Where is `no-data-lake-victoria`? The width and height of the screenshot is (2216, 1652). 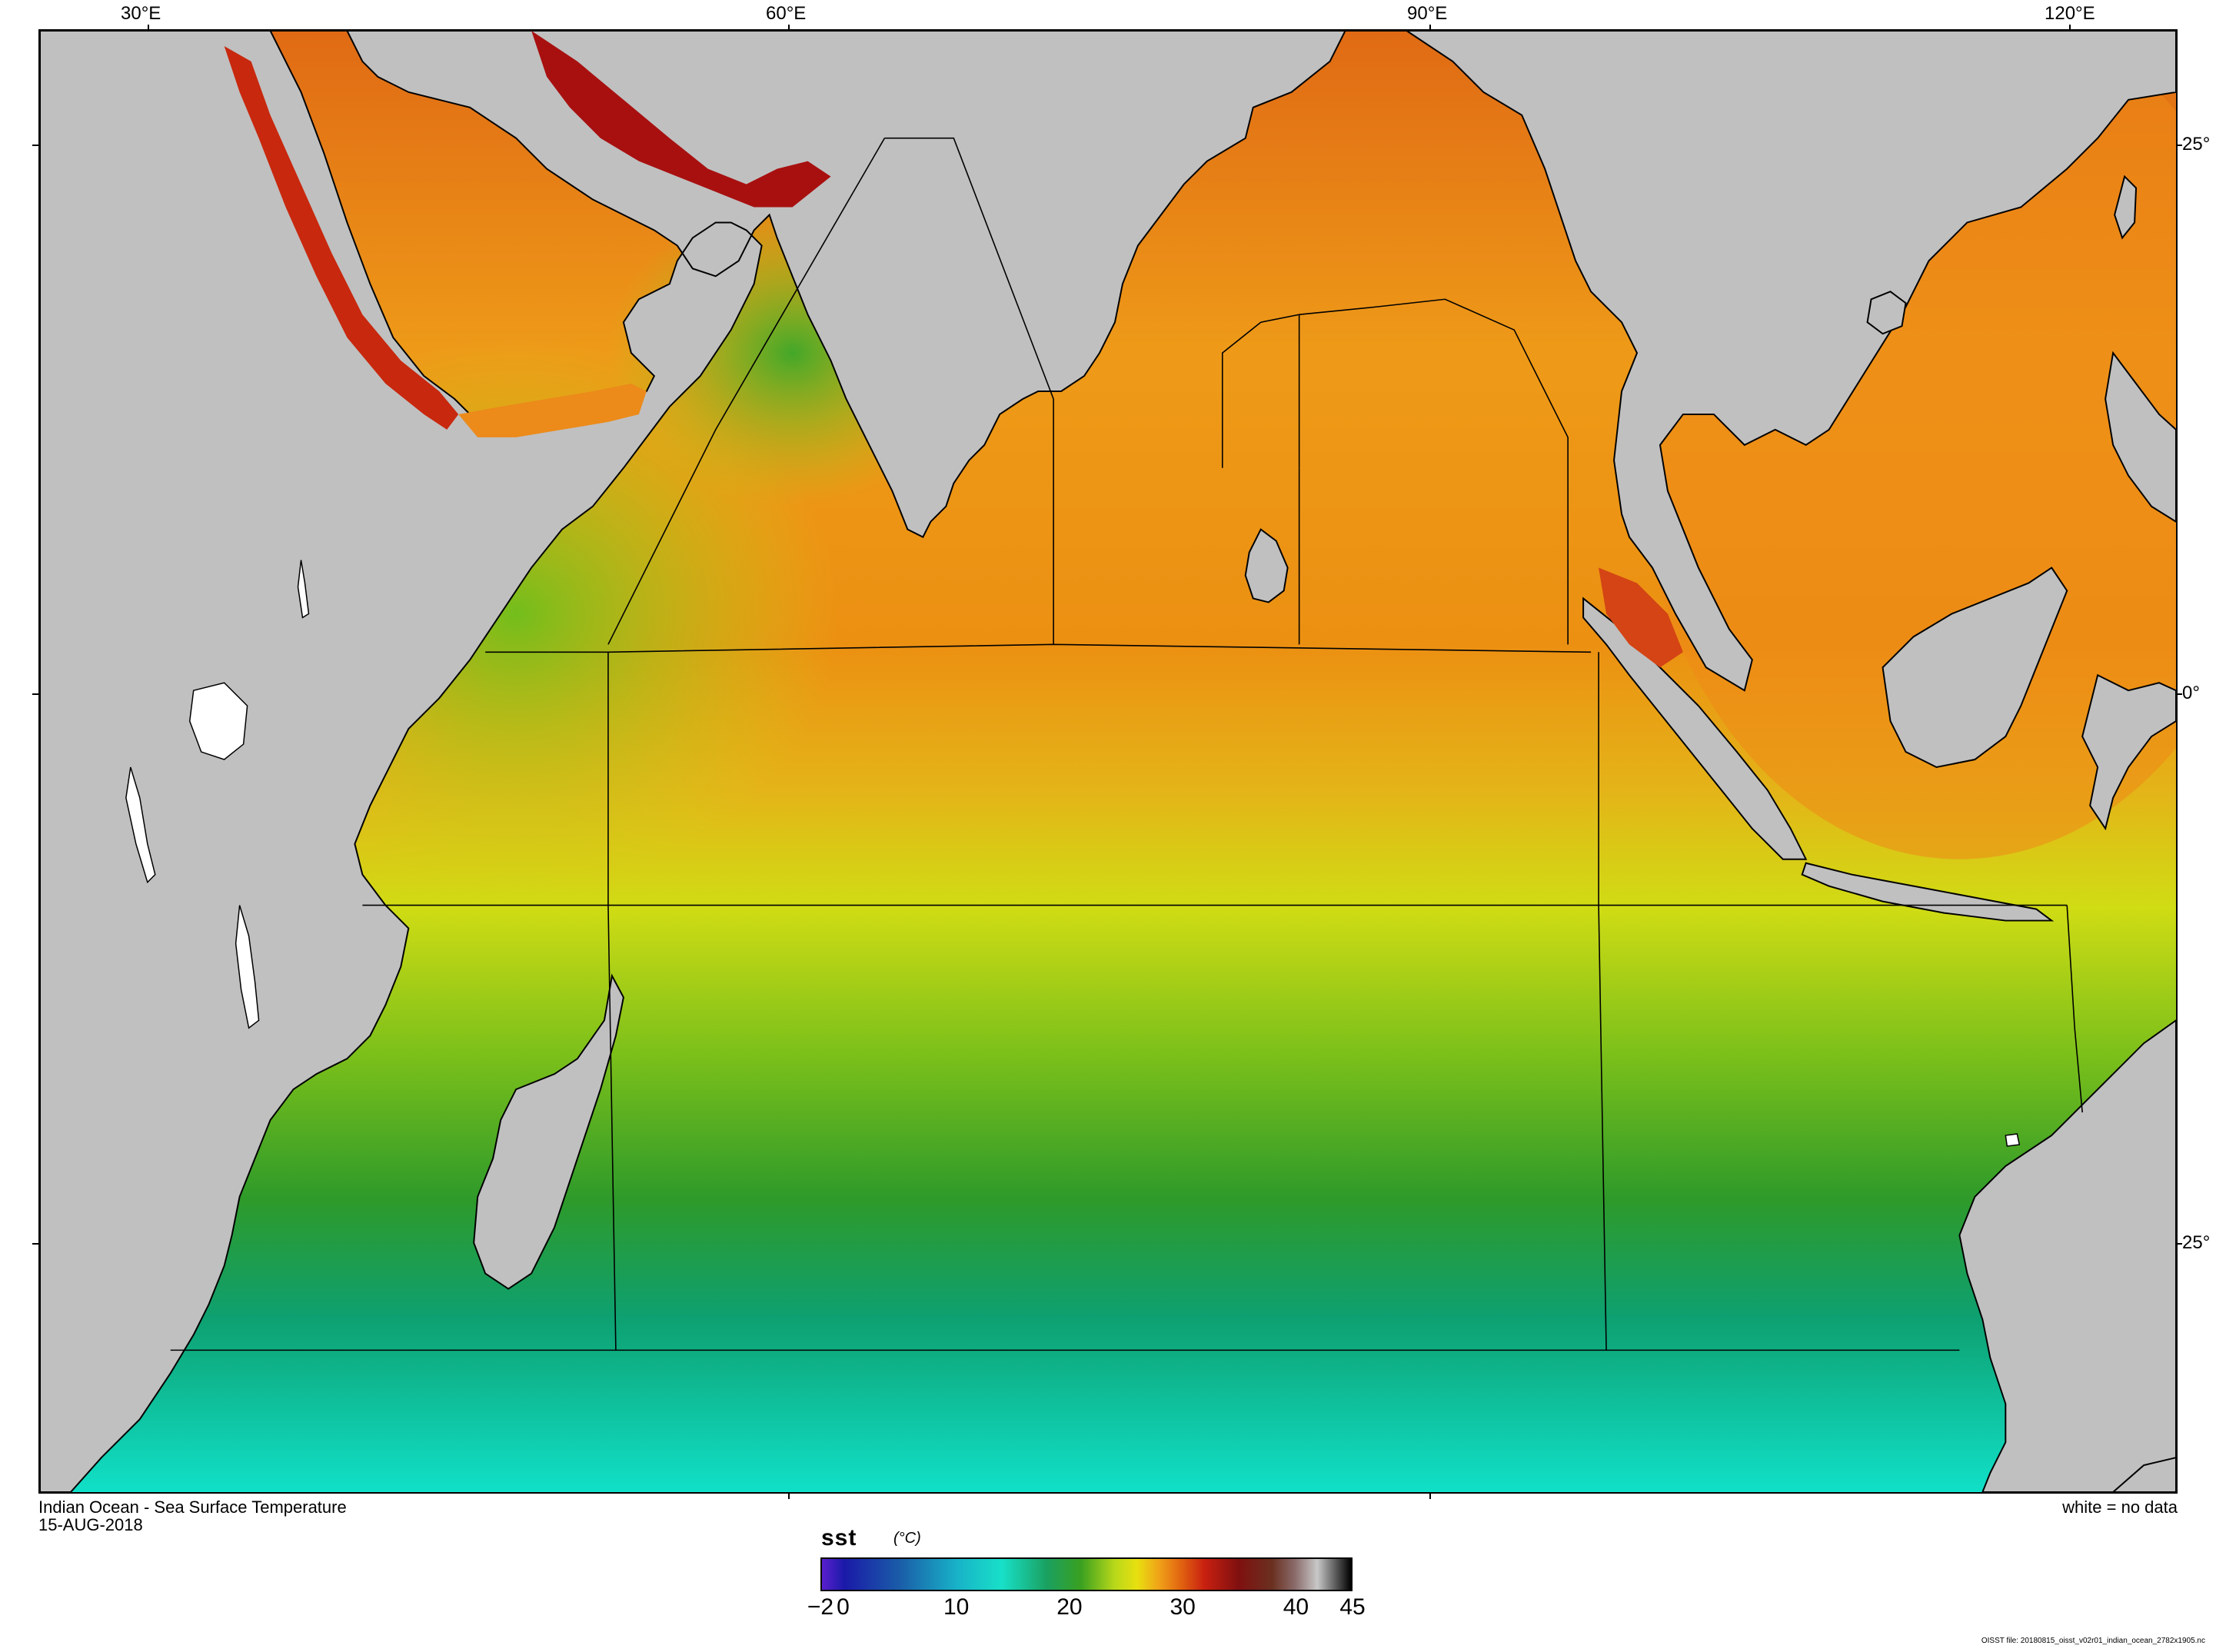
no-data-lake-victoria is located at coordinates (218, 721).